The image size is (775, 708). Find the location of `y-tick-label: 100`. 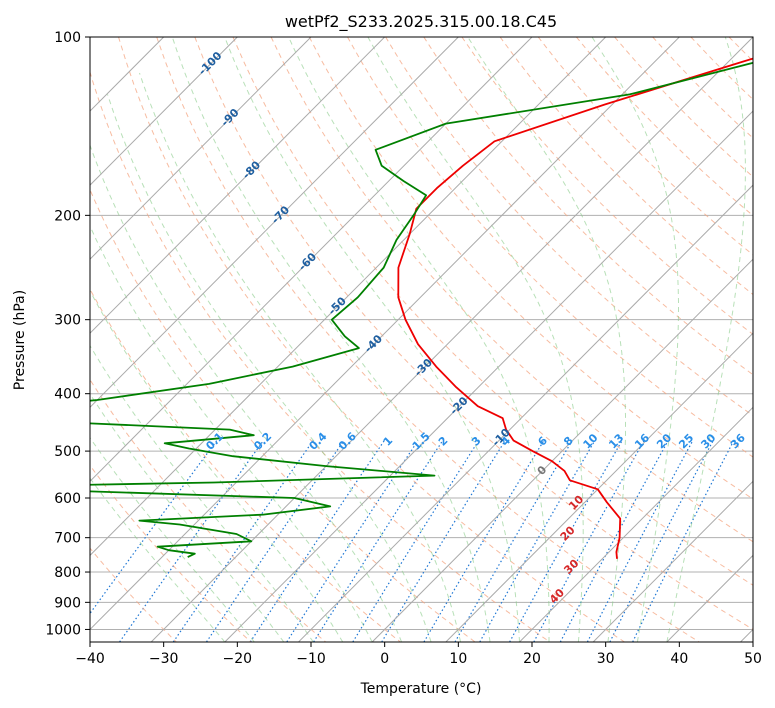

y-tick-label: 100 is located at coordinates (67, 38).